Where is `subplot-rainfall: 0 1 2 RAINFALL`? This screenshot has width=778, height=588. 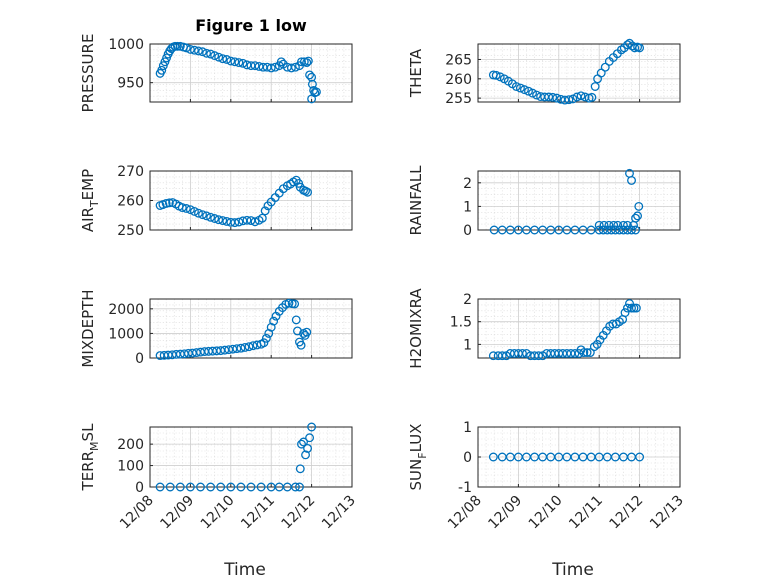
subplot-rainfall: 0 1 2 RAINFALL is located at coordinates (544, 202).